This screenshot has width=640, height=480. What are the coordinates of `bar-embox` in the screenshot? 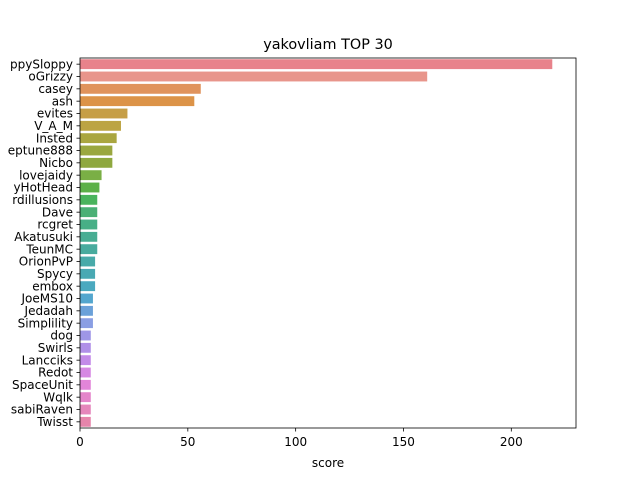 It's located at (88, 286).